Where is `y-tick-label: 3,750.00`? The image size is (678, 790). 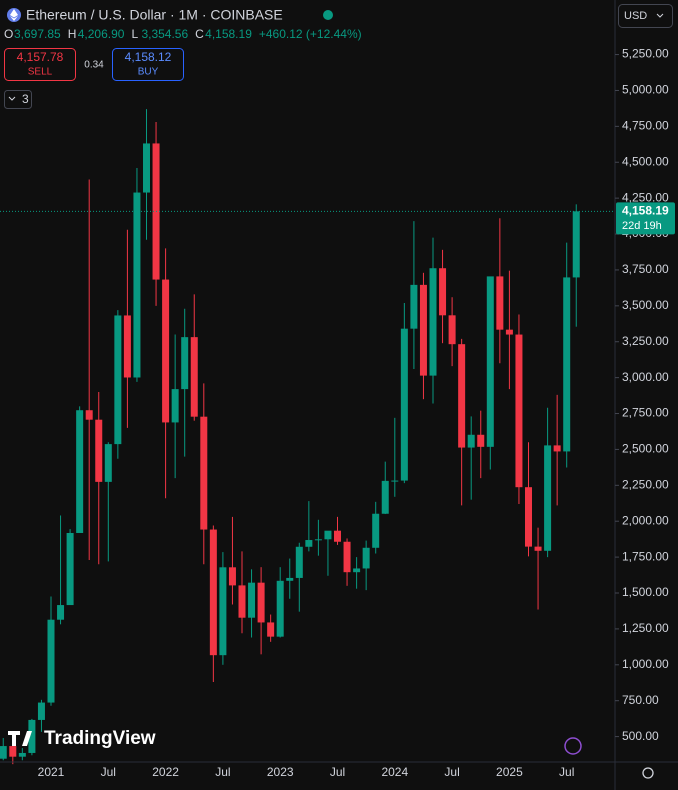
y-tick-label: 3,750.00 is located at coordinates (645, 269).